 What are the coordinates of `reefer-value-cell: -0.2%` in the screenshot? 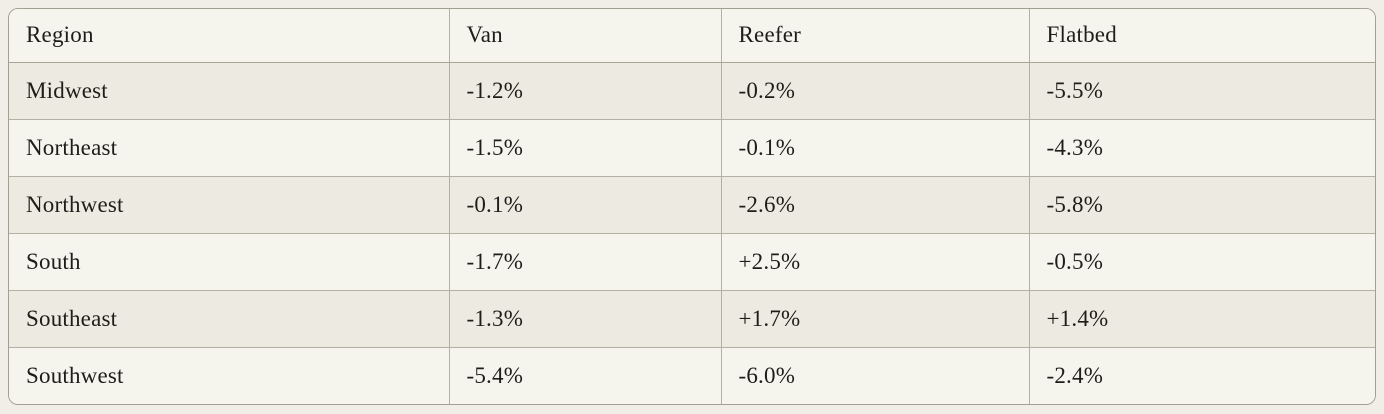 It's located at (874, 90).